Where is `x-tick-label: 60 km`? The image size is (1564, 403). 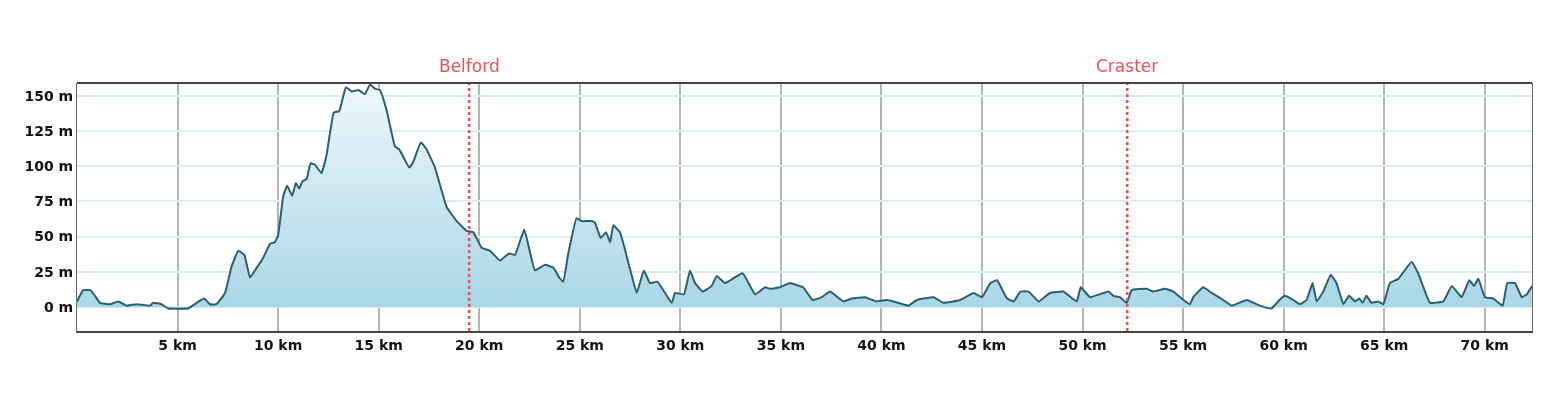 x-tick-label: 60 km is located at coordinates (1283, 344).